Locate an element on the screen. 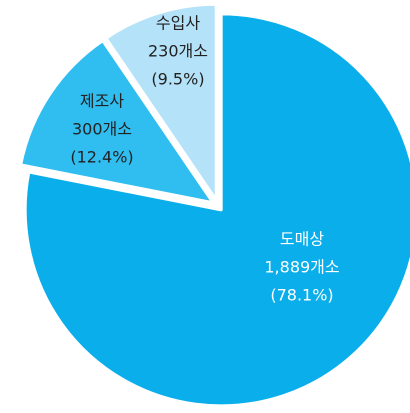 The height and width of the screenshot is (413, 410). pie-slice is located at coordinates (161, 102).